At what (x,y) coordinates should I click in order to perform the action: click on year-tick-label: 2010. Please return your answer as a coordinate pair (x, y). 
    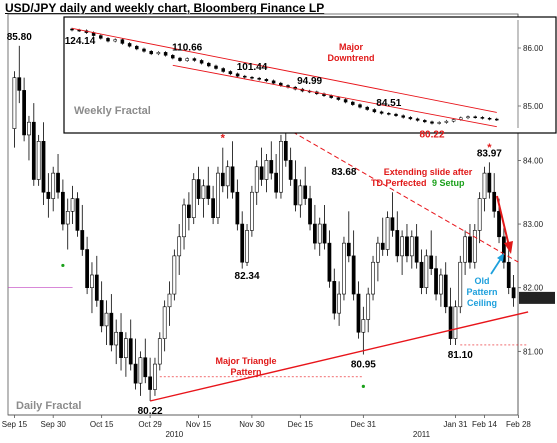
    Looking at the image, I should click on (174, 434).